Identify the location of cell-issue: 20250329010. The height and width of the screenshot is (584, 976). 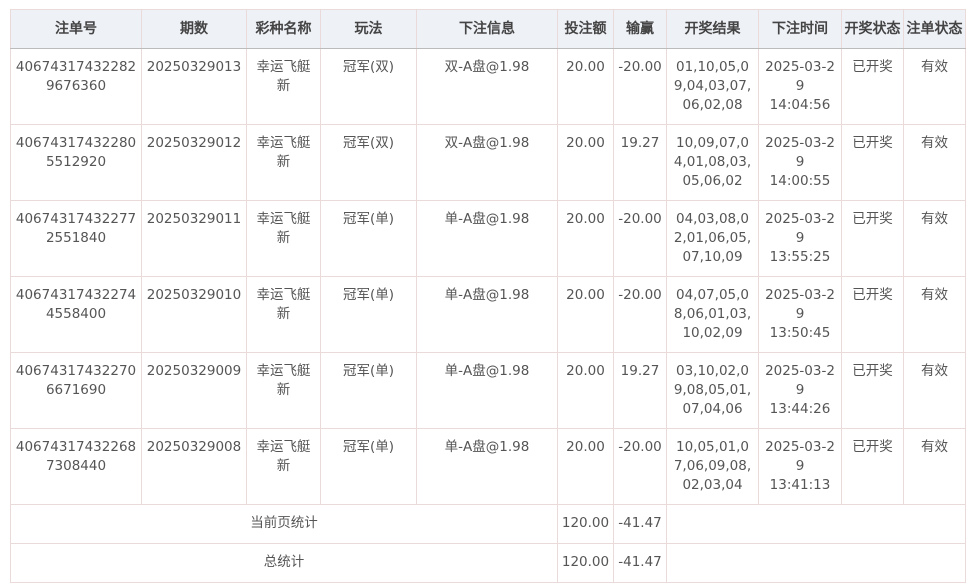
(194, 314).